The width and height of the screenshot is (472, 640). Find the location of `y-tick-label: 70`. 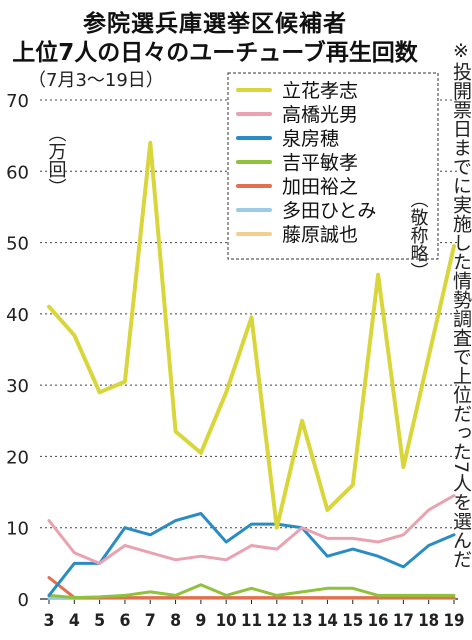

y-tick-label: 70 is located at coordinates (17, 101).